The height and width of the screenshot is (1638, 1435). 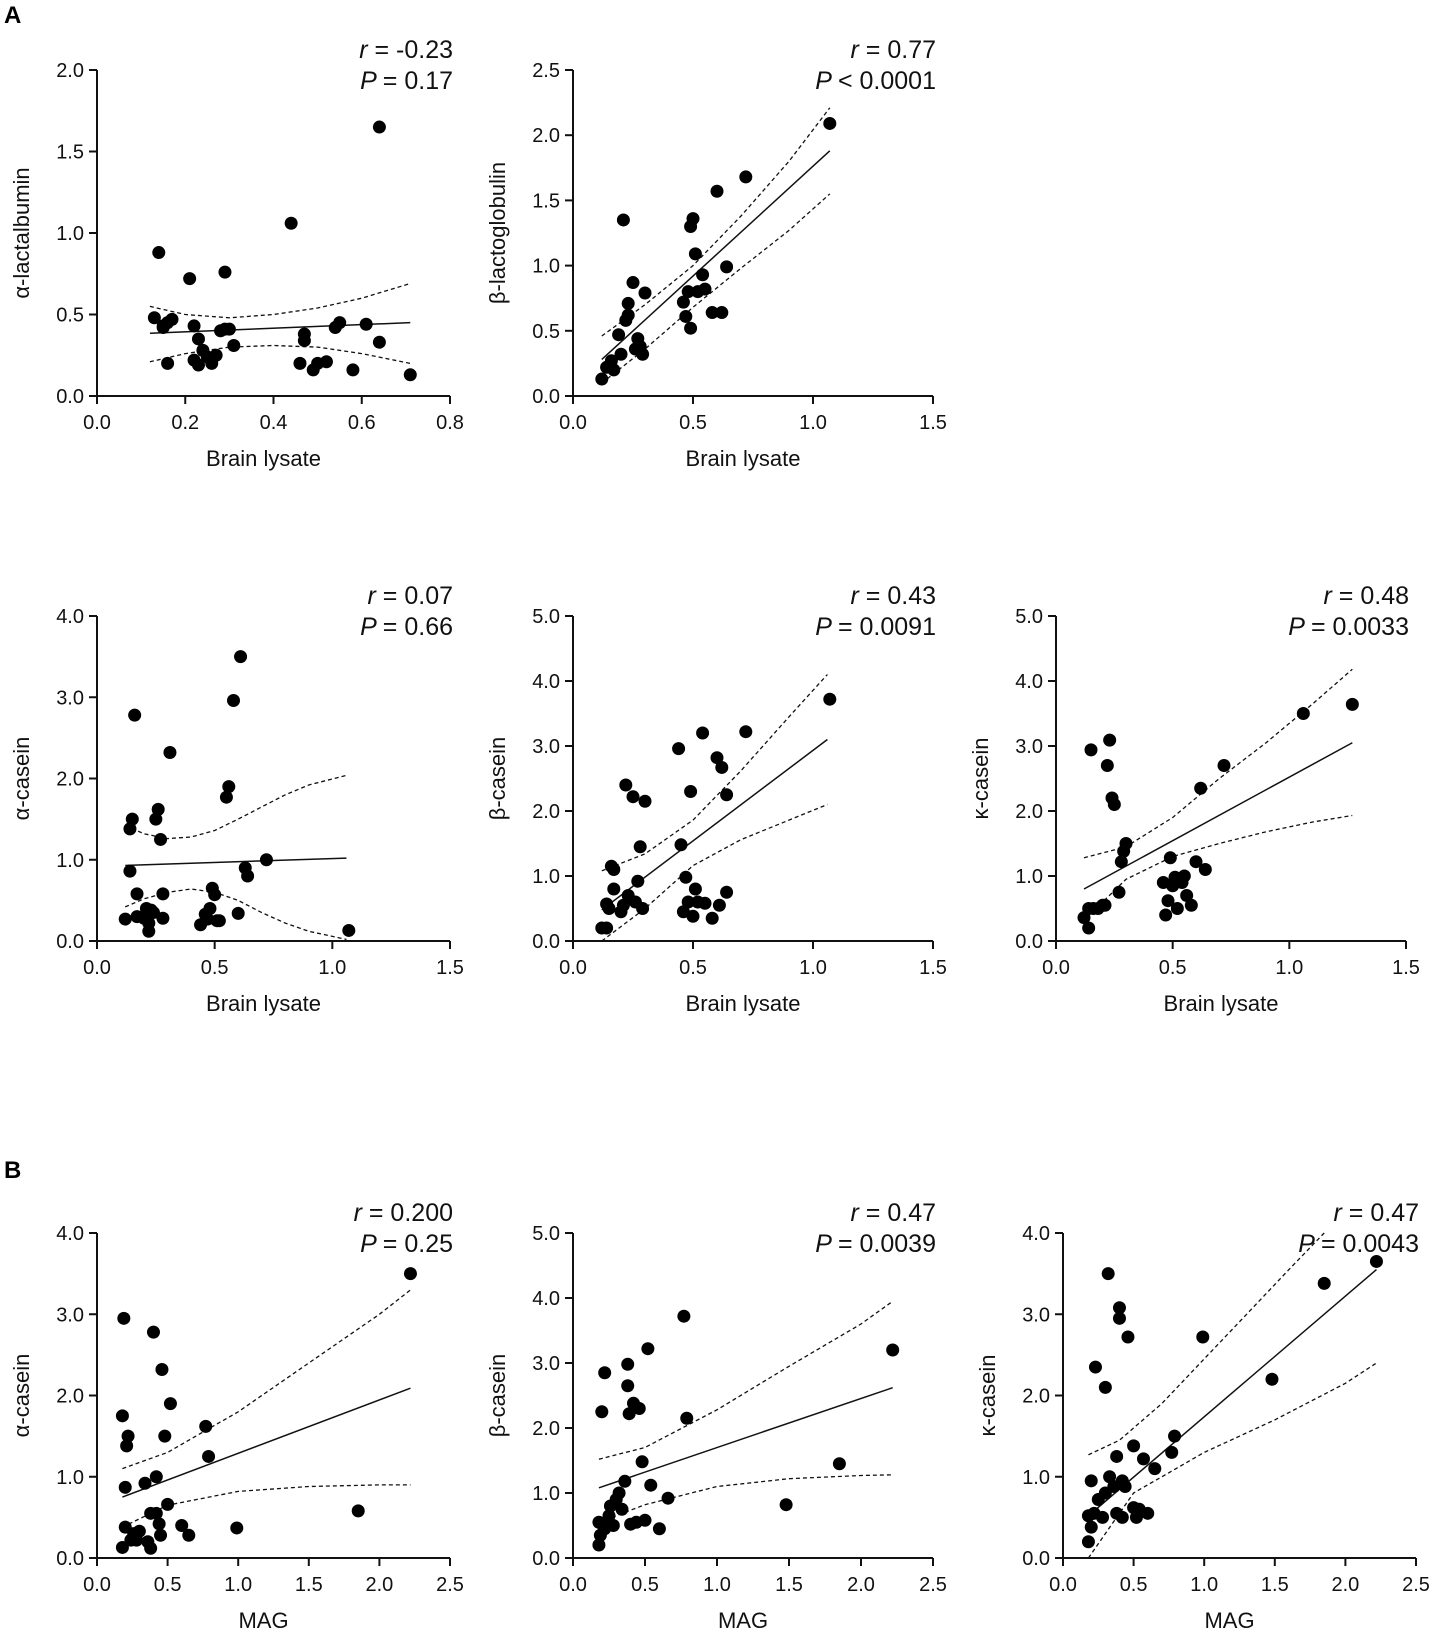 What do you see at coordinates (497, 233) in the screenshot?
I see `y-axis-title: β-lactoglobulin` at bounding box center [497, 233].